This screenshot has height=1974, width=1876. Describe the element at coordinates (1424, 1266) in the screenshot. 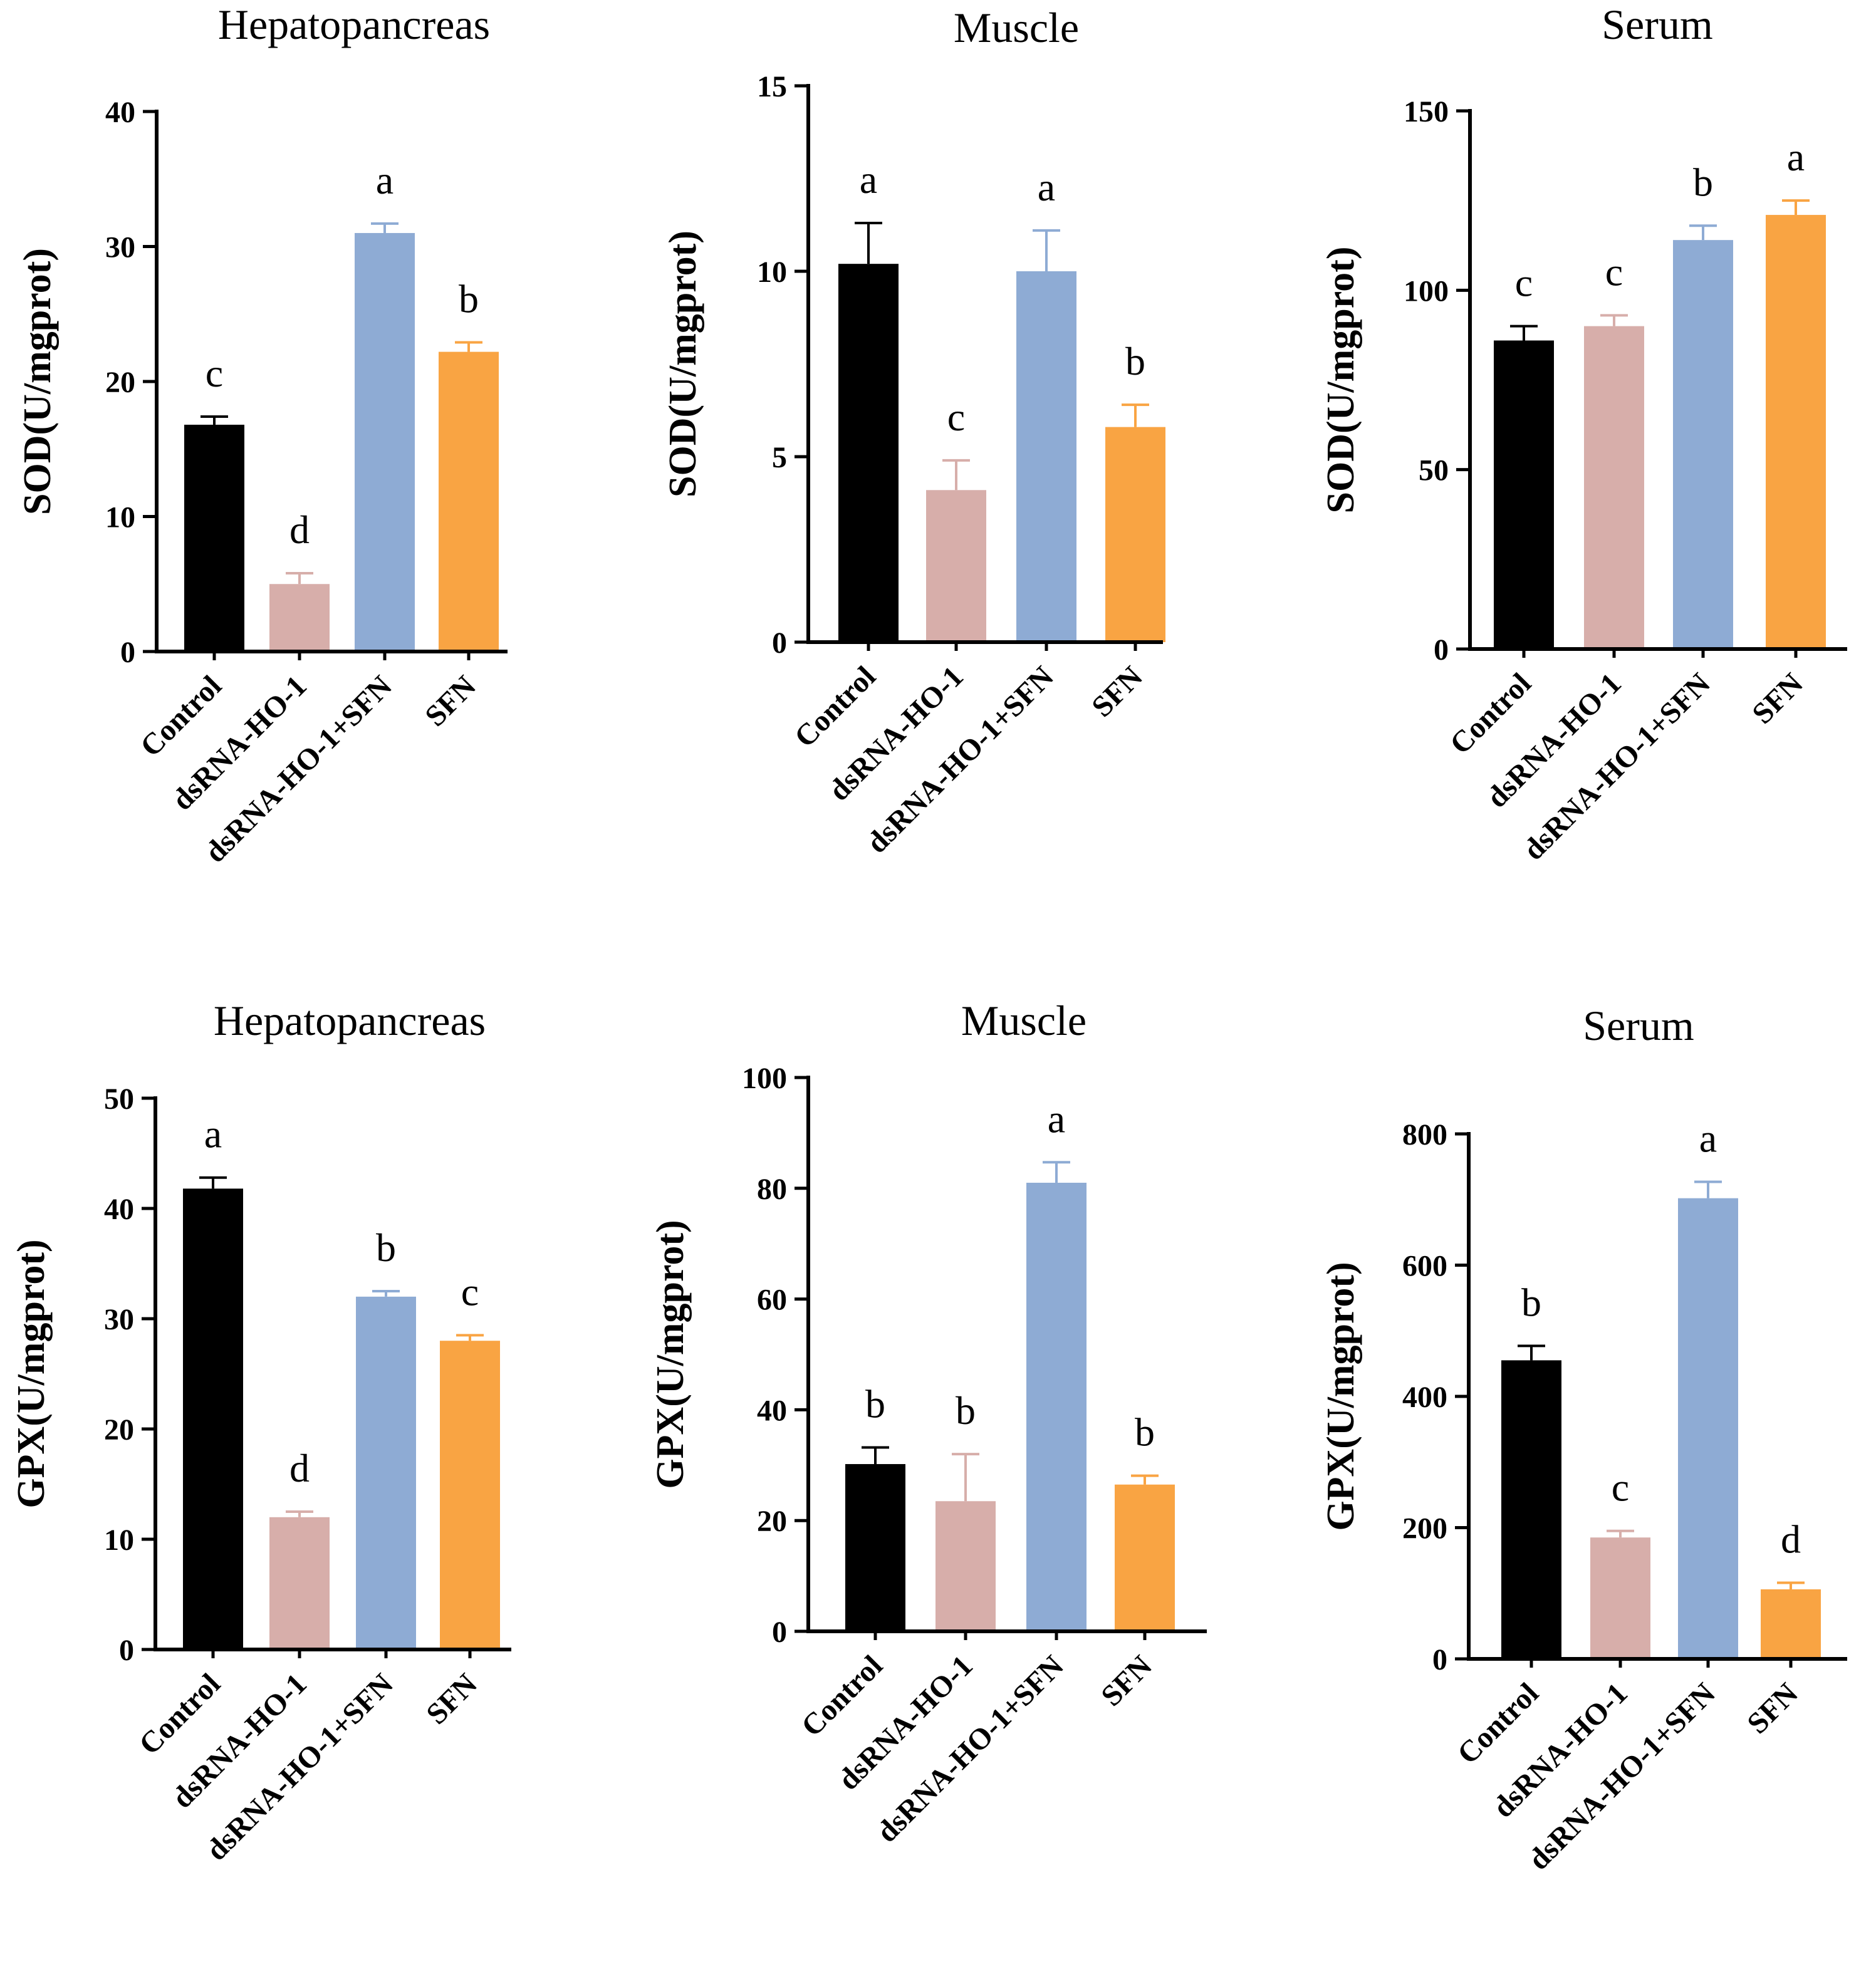

I see `y-tick-label: 600` at that location.